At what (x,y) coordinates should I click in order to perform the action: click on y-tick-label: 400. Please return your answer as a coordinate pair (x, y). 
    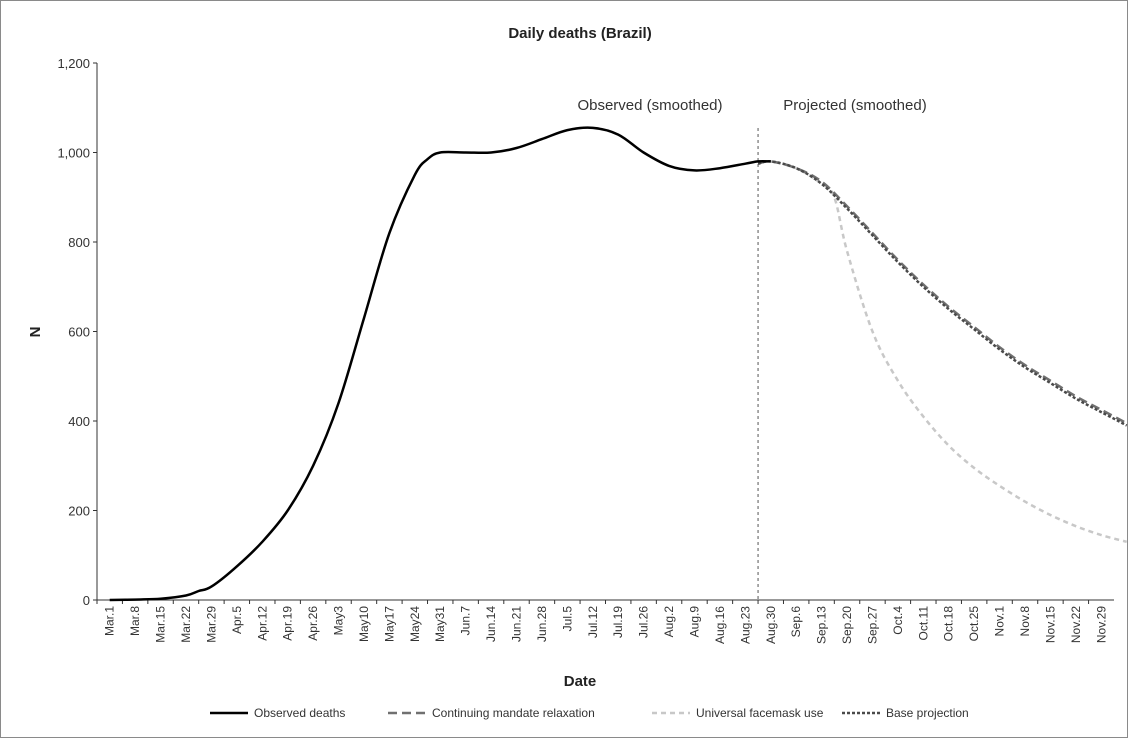
    Looking at the image, I should click on (79, 421).